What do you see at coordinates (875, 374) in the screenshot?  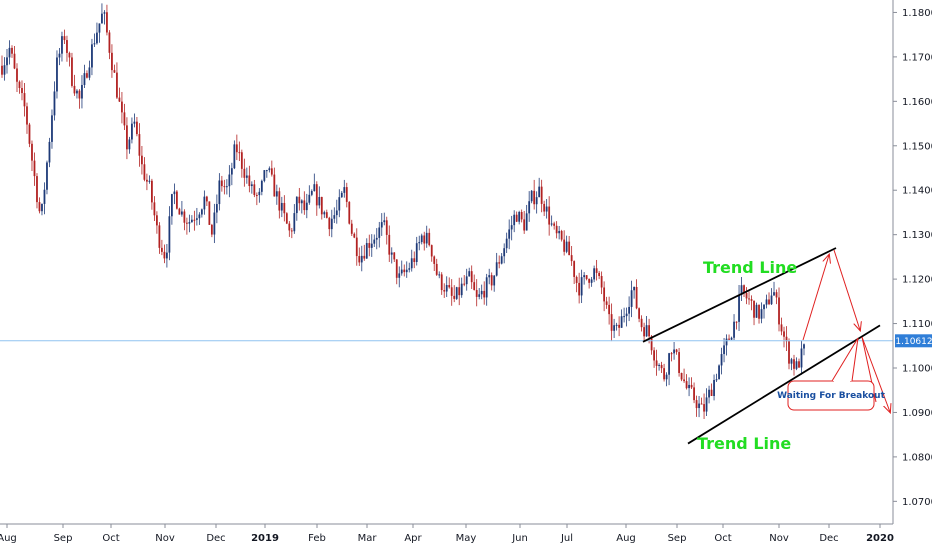 I see `arrow-down-breakout` at bounding box center [875, 374].